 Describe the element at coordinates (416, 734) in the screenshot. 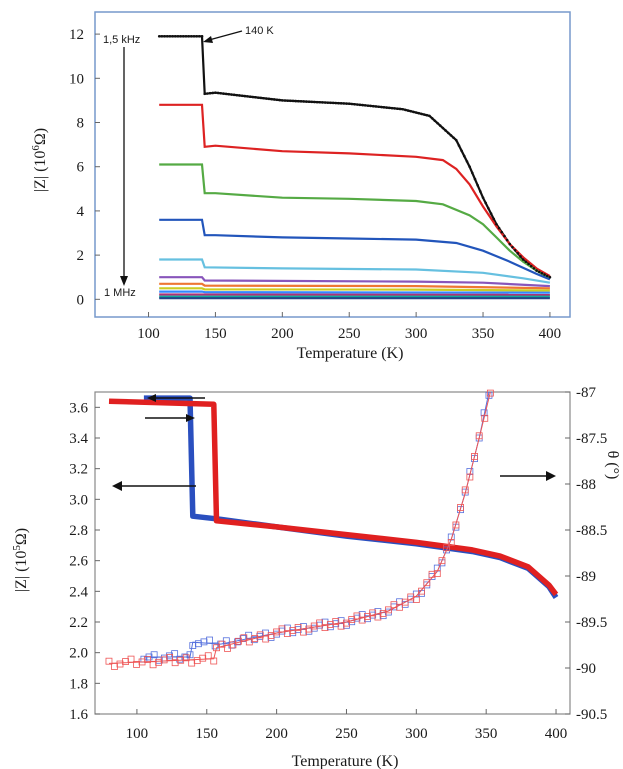

I see `bottom-x-tick-label: 300` at that location.